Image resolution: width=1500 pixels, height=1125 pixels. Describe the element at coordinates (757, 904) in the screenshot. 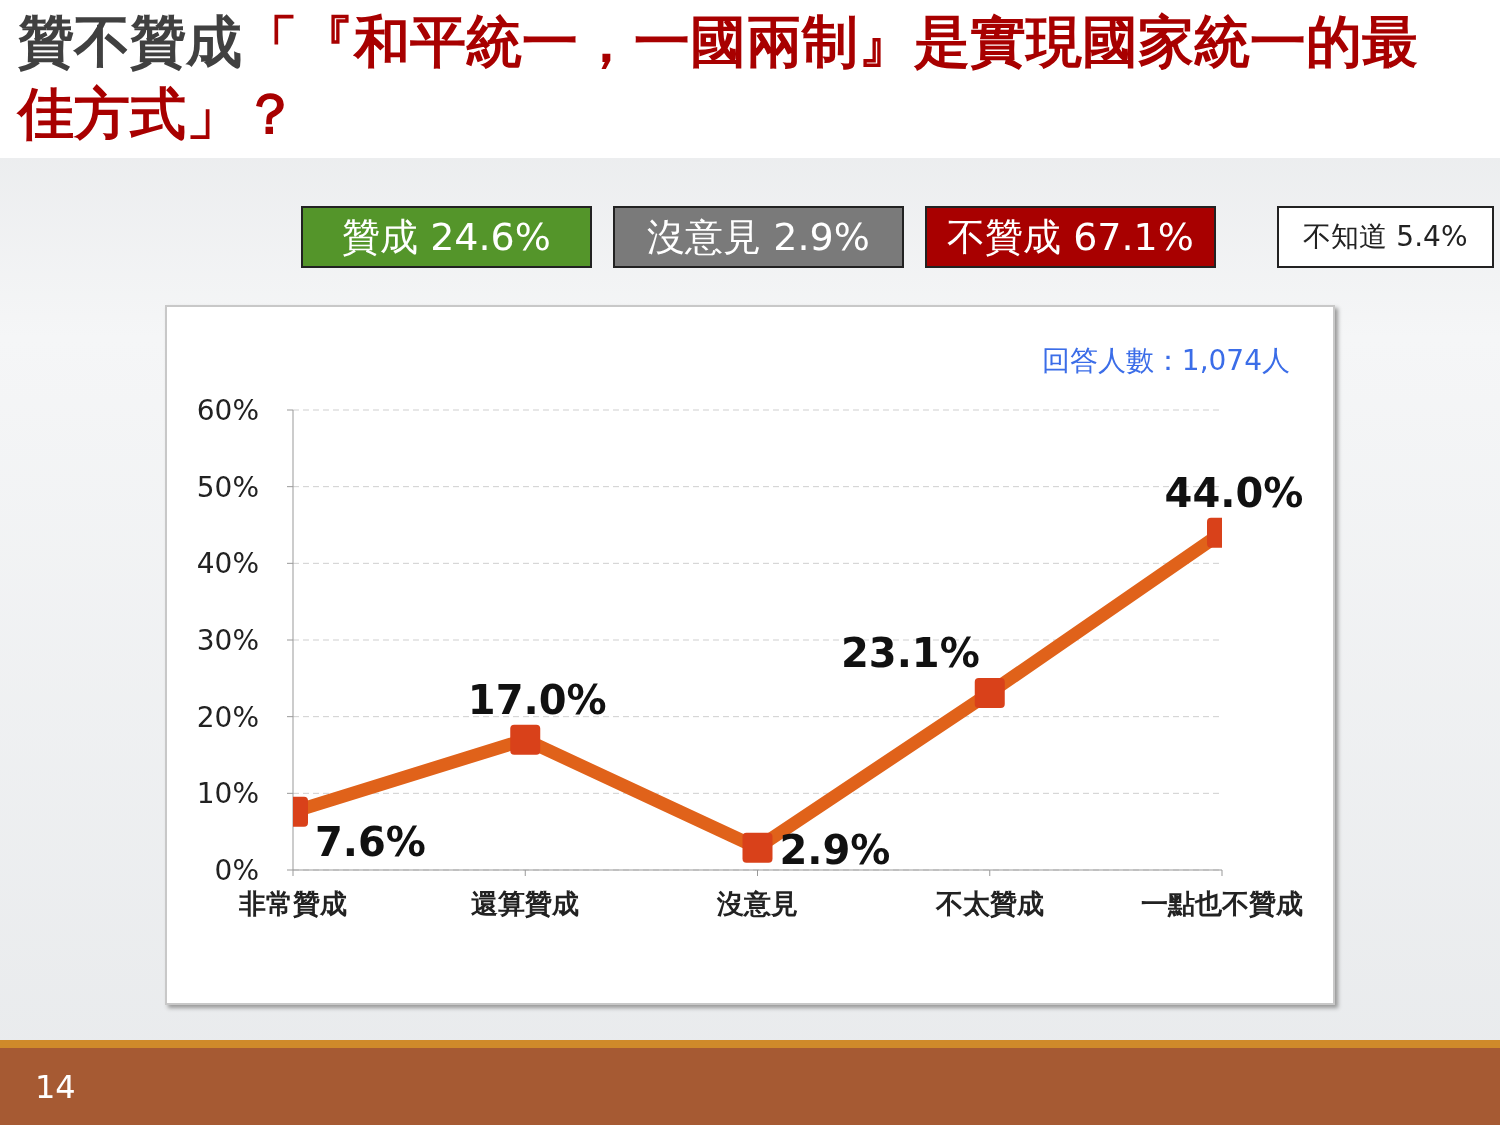

I see `x-tick-label: 沒意見` at that location.